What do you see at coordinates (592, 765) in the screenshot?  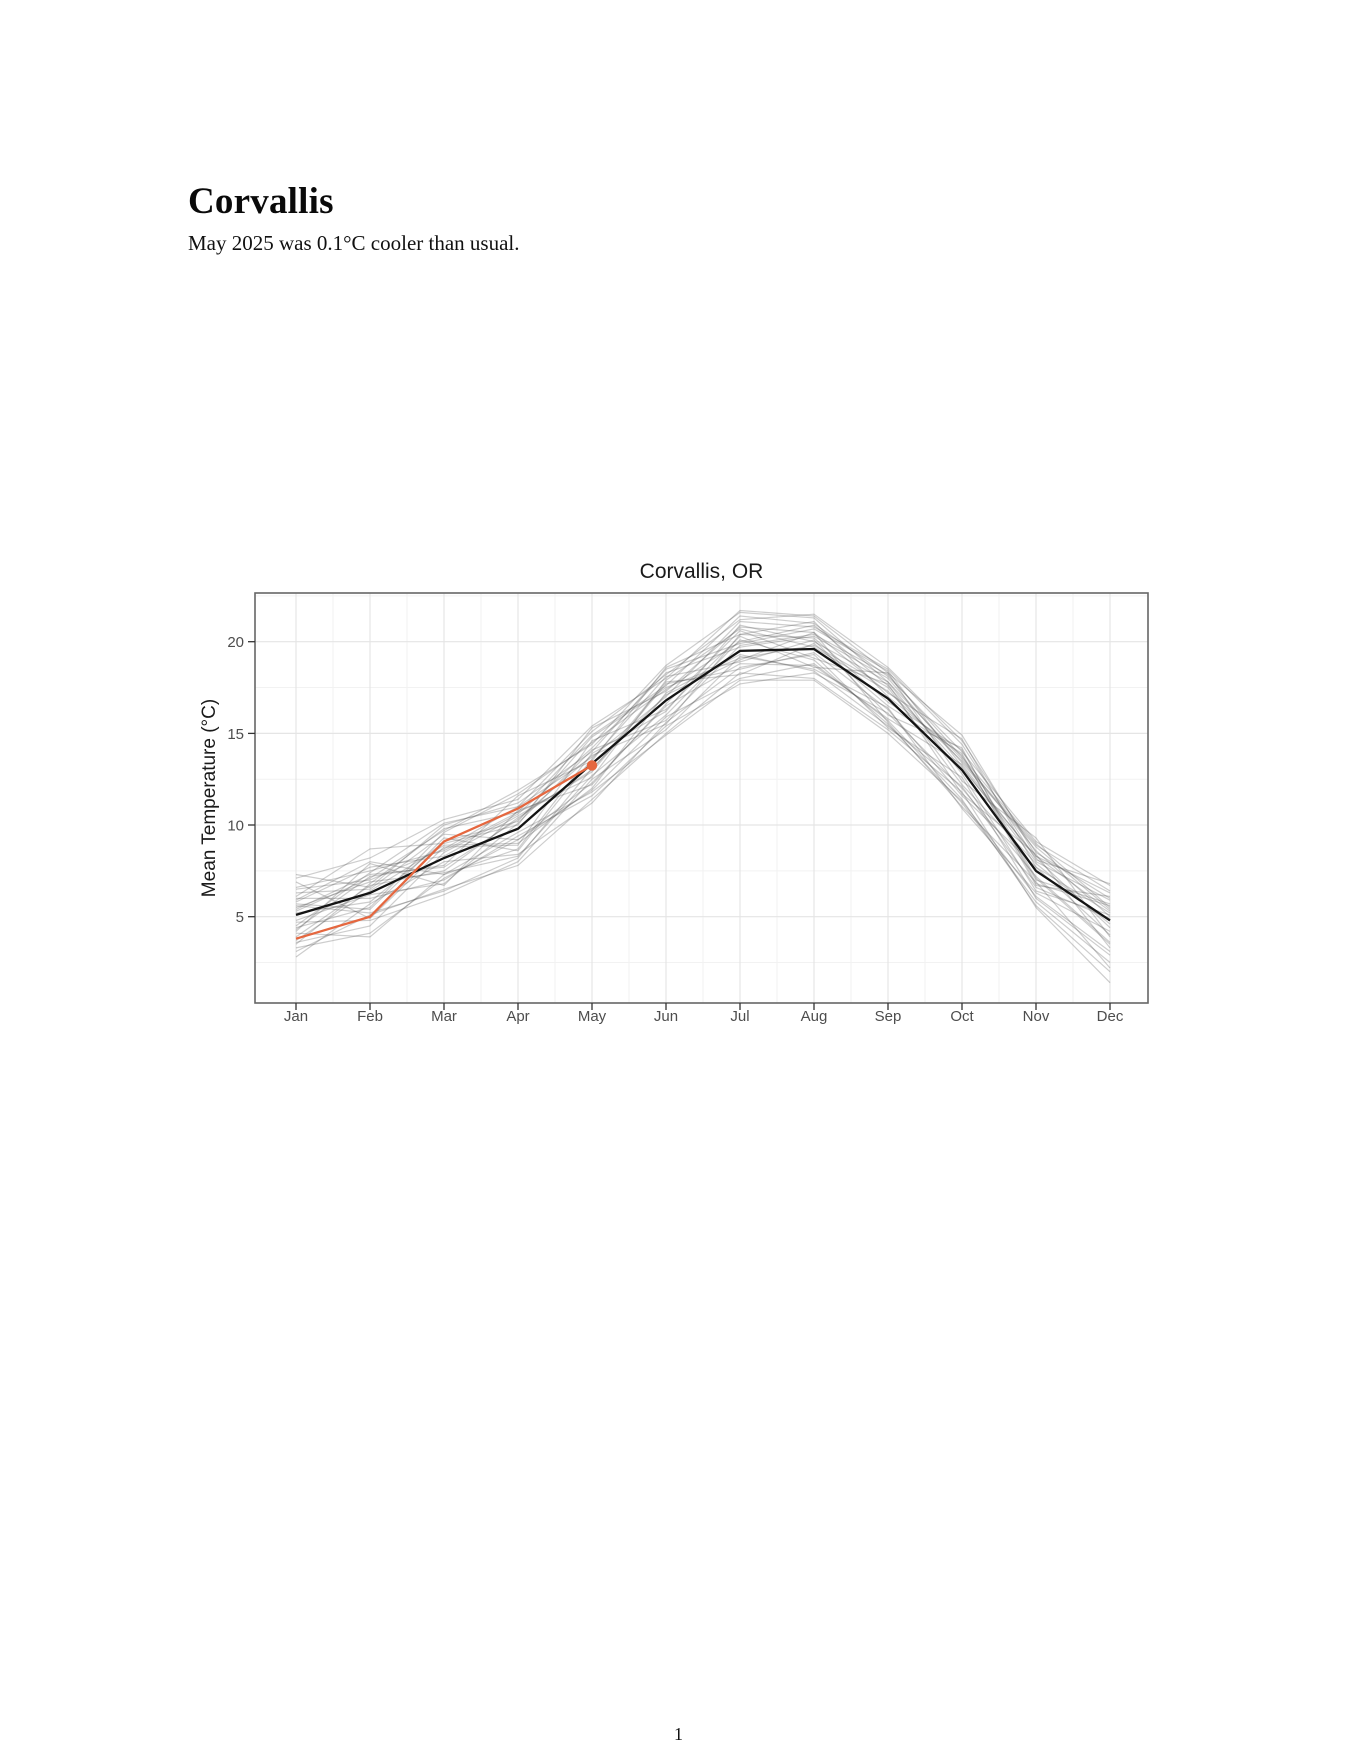 I see `current-month-marker` at bounding box center [592, 765].